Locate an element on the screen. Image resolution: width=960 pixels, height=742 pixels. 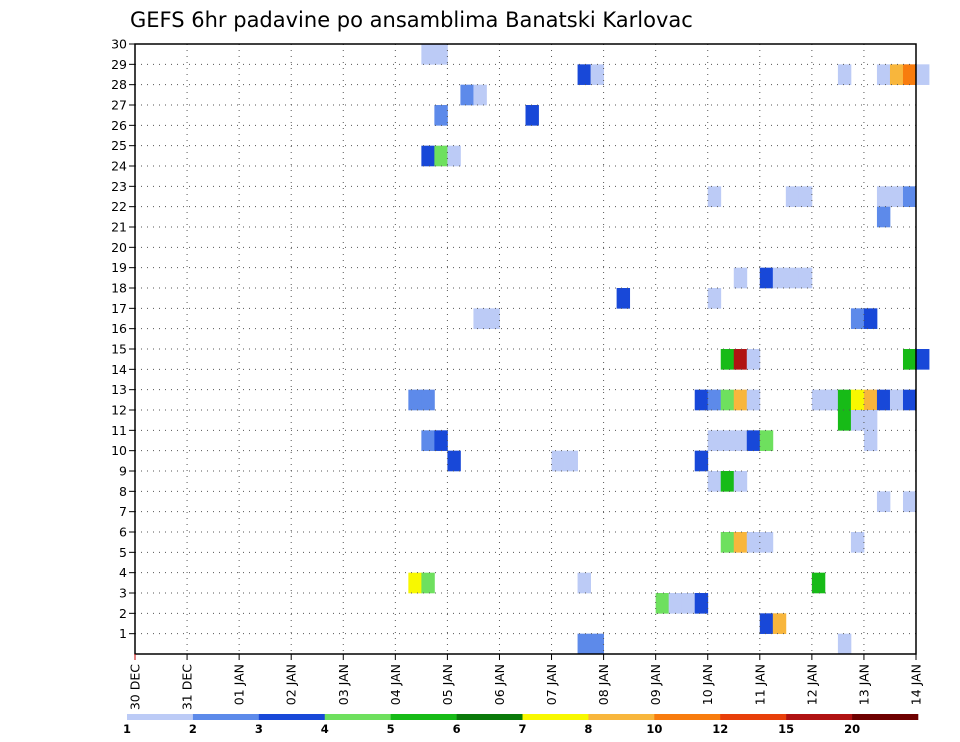
y-tick-label: 8 is located at coordinates (123, 491).